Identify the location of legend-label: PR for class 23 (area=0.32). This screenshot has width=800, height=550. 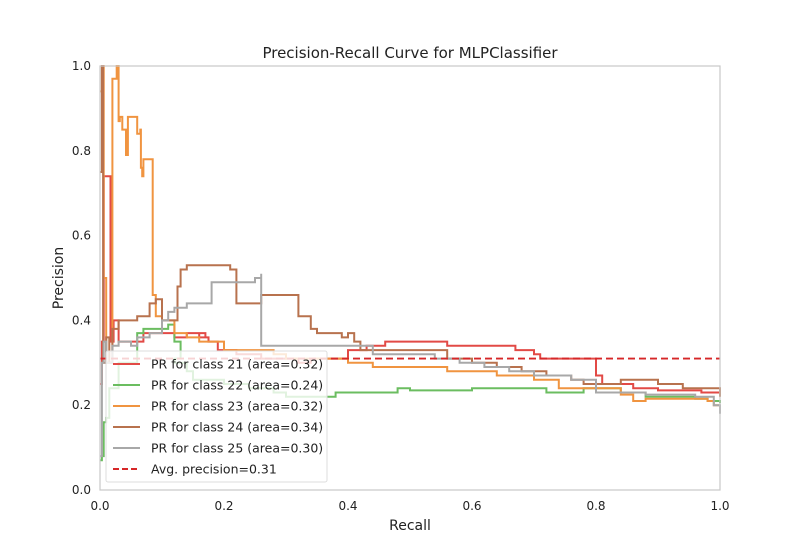
(237, 406).